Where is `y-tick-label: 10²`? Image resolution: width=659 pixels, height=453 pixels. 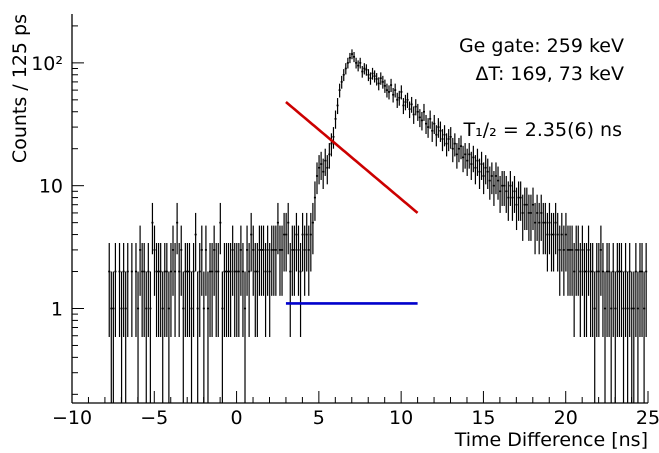
y-tick-label: 10² is located at coordinates (47, 64).